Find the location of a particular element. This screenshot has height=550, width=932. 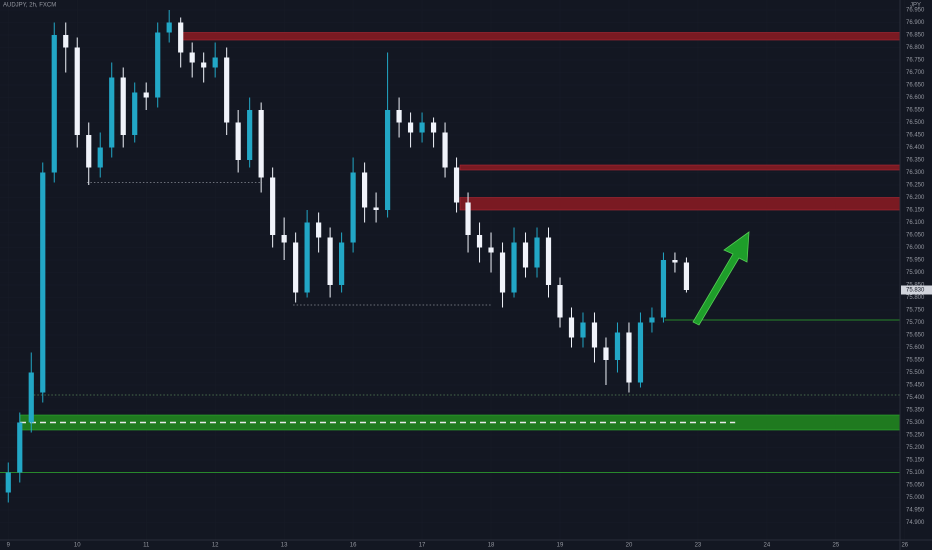

x-tick-label: 9 is located at coordinates (9, 546).